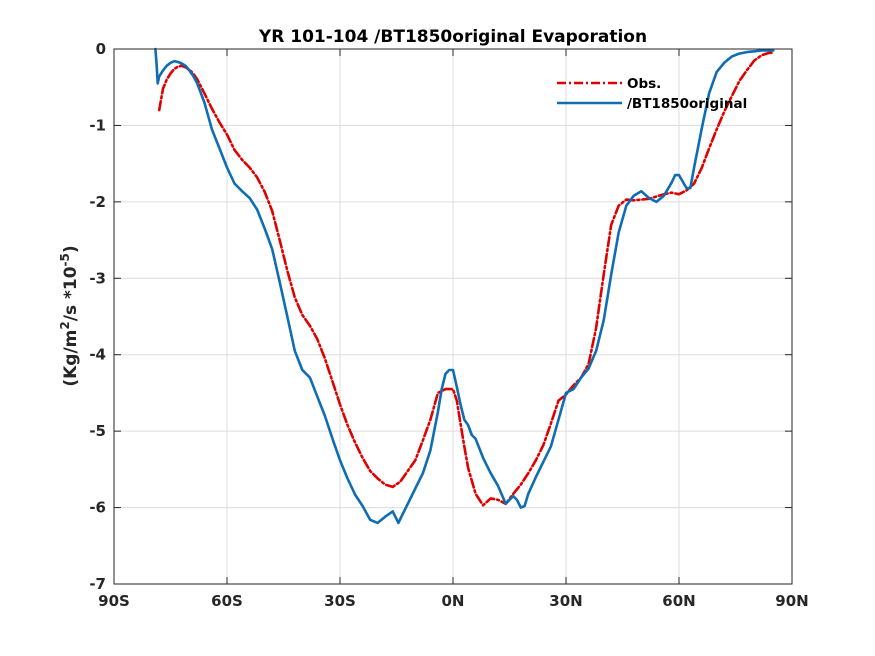 The image size is (875, 656). I want to click on x-tick-label: 30S, so click(340, 601).